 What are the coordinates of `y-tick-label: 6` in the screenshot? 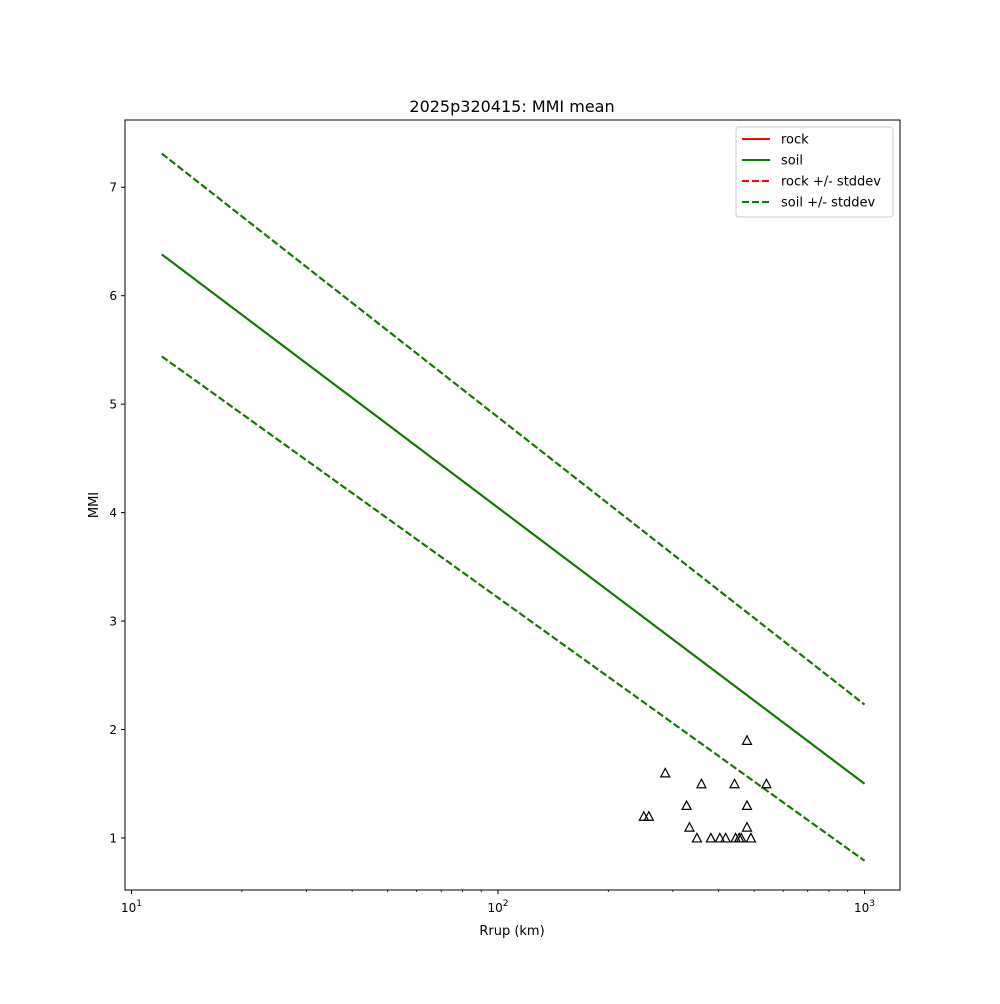 It's located at (113, 296).